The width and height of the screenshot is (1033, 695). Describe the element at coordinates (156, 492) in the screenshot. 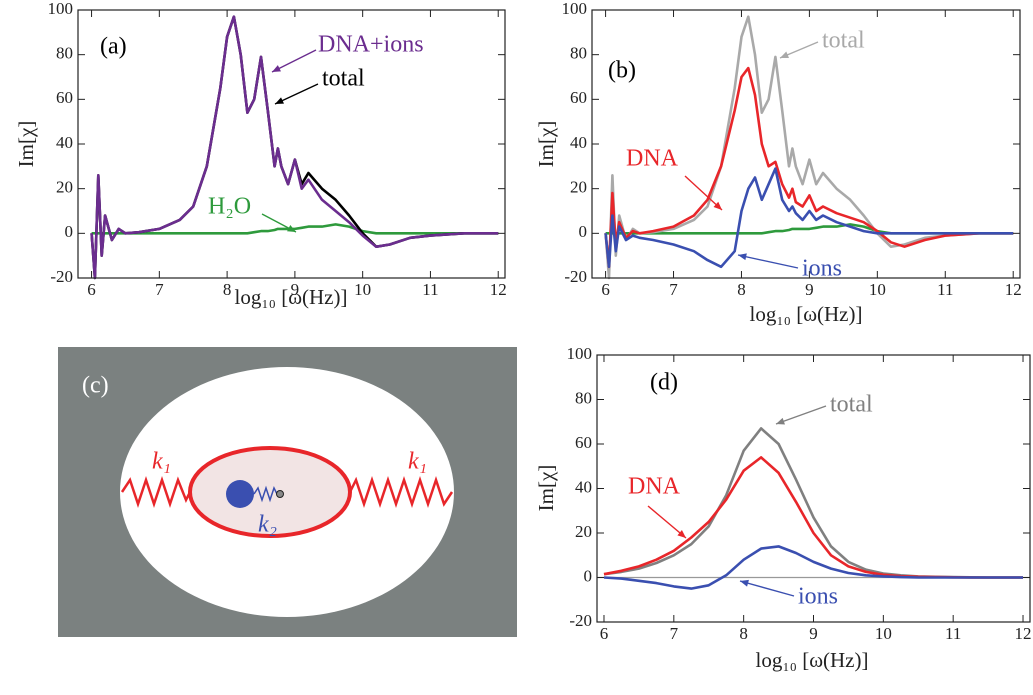

I see `spring-left` at that location.